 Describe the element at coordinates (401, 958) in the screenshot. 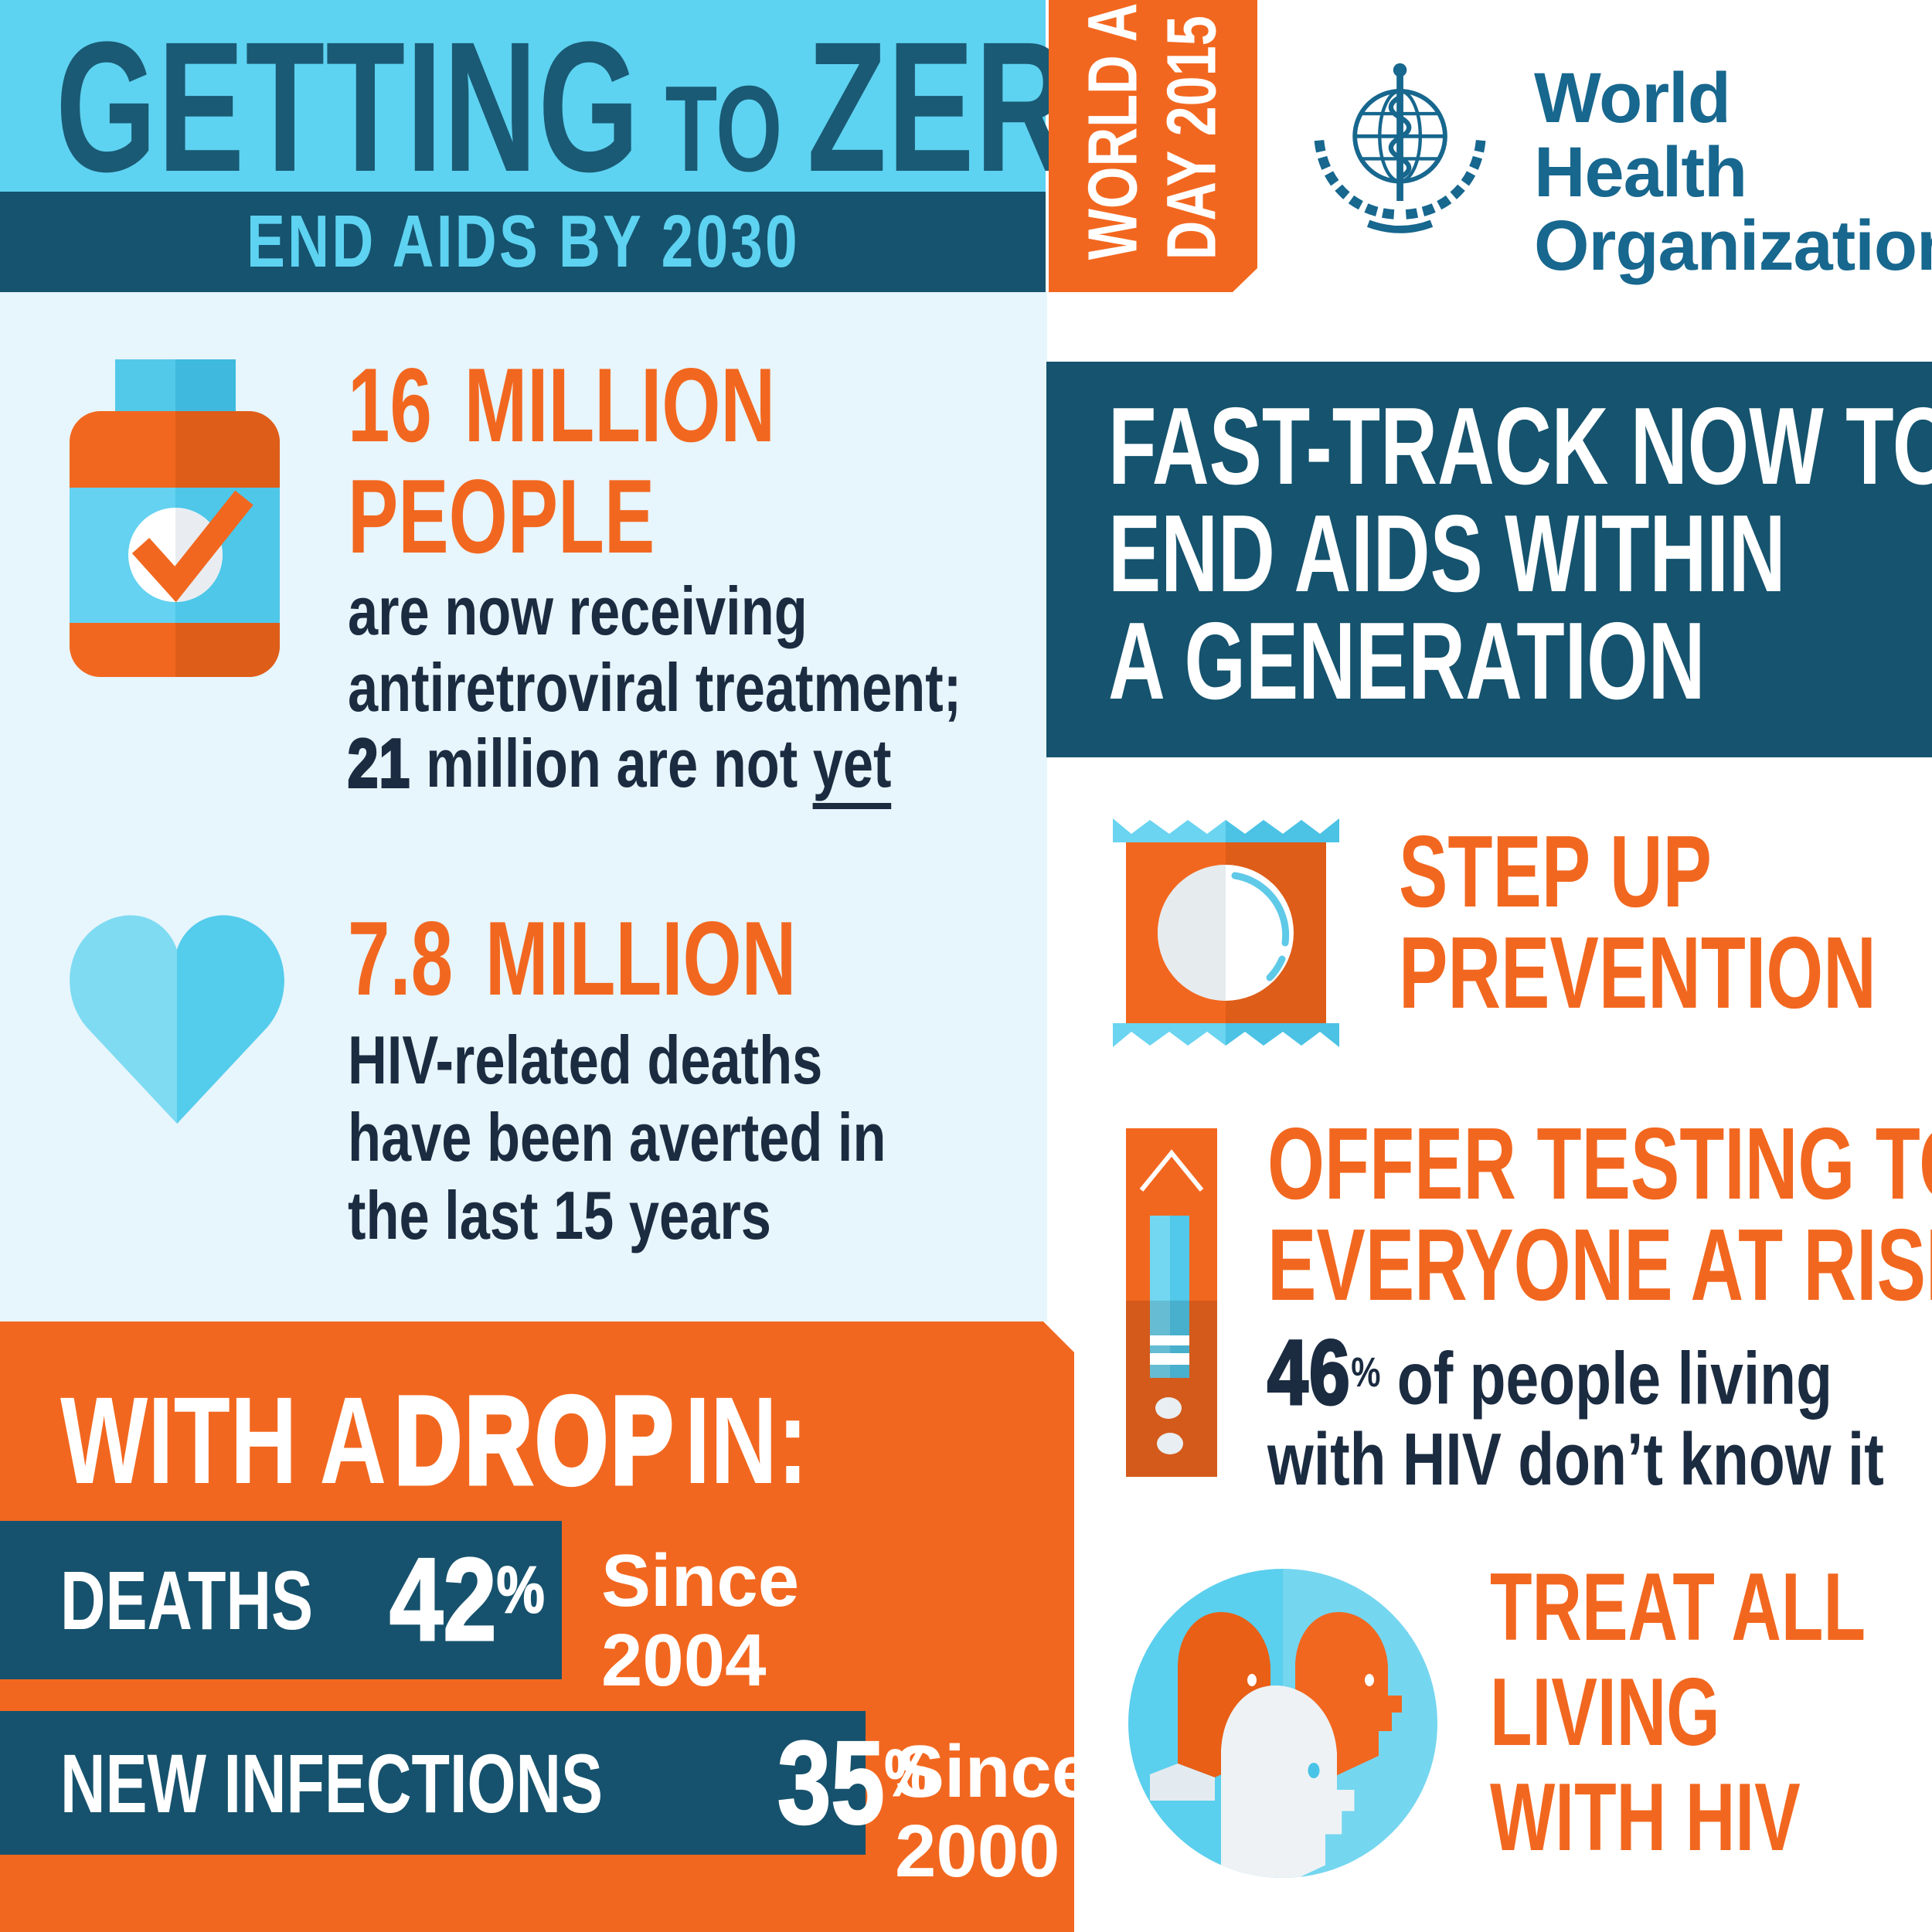

I see `stat-78-number: 7.8` at that location.